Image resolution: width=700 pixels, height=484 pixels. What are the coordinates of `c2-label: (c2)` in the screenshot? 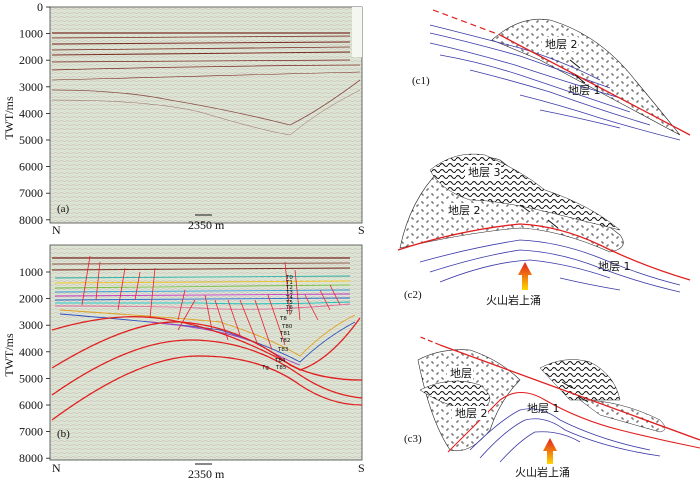 It's located at (413, 295).